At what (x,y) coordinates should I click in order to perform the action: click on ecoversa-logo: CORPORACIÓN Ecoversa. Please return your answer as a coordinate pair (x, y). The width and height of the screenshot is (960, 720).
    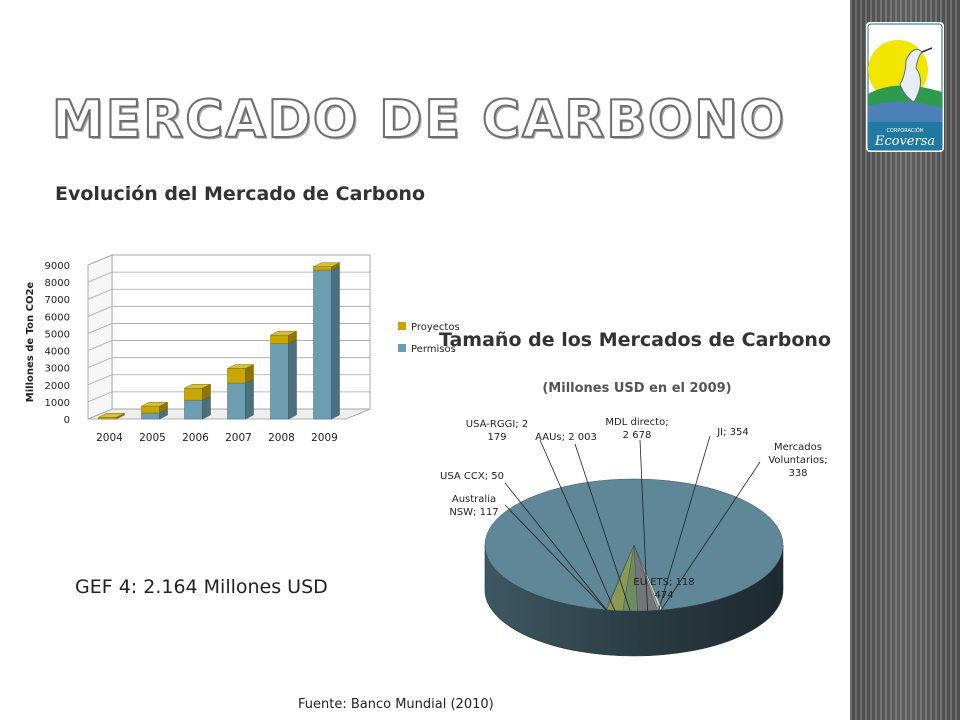
    Looking at the image, I should click on (905, 87).